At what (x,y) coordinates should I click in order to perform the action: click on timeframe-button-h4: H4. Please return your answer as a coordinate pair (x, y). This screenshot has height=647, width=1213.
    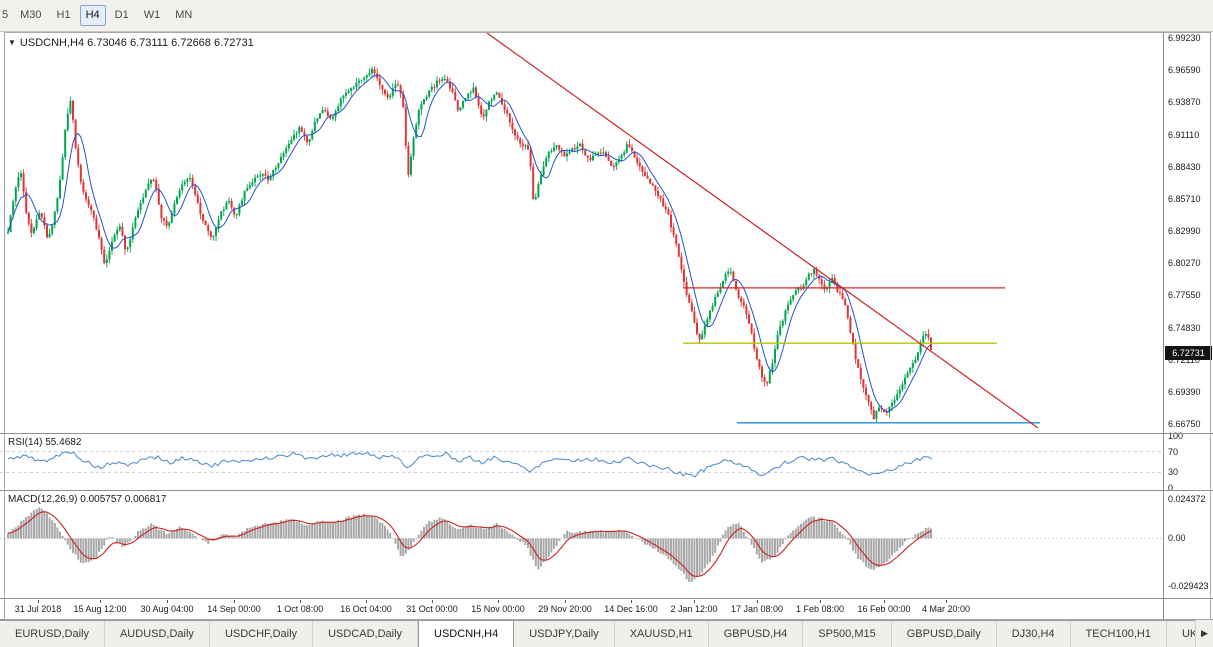
    Looking at the image, I should click on (92, 15).